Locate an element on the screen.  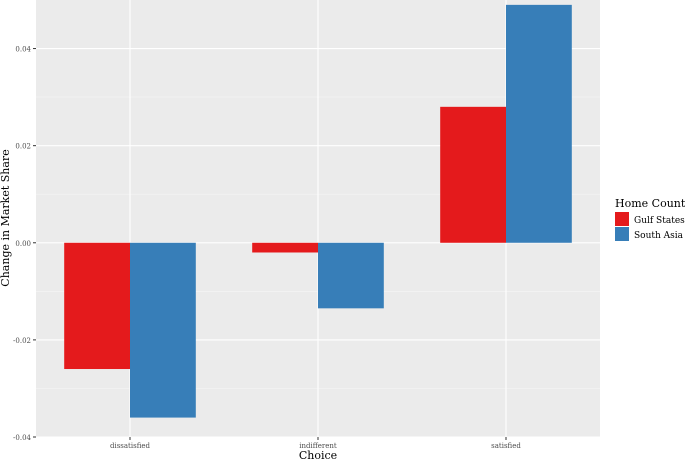
legend-label-gulf-states: Gulf States is located at coordinates (659, 221).